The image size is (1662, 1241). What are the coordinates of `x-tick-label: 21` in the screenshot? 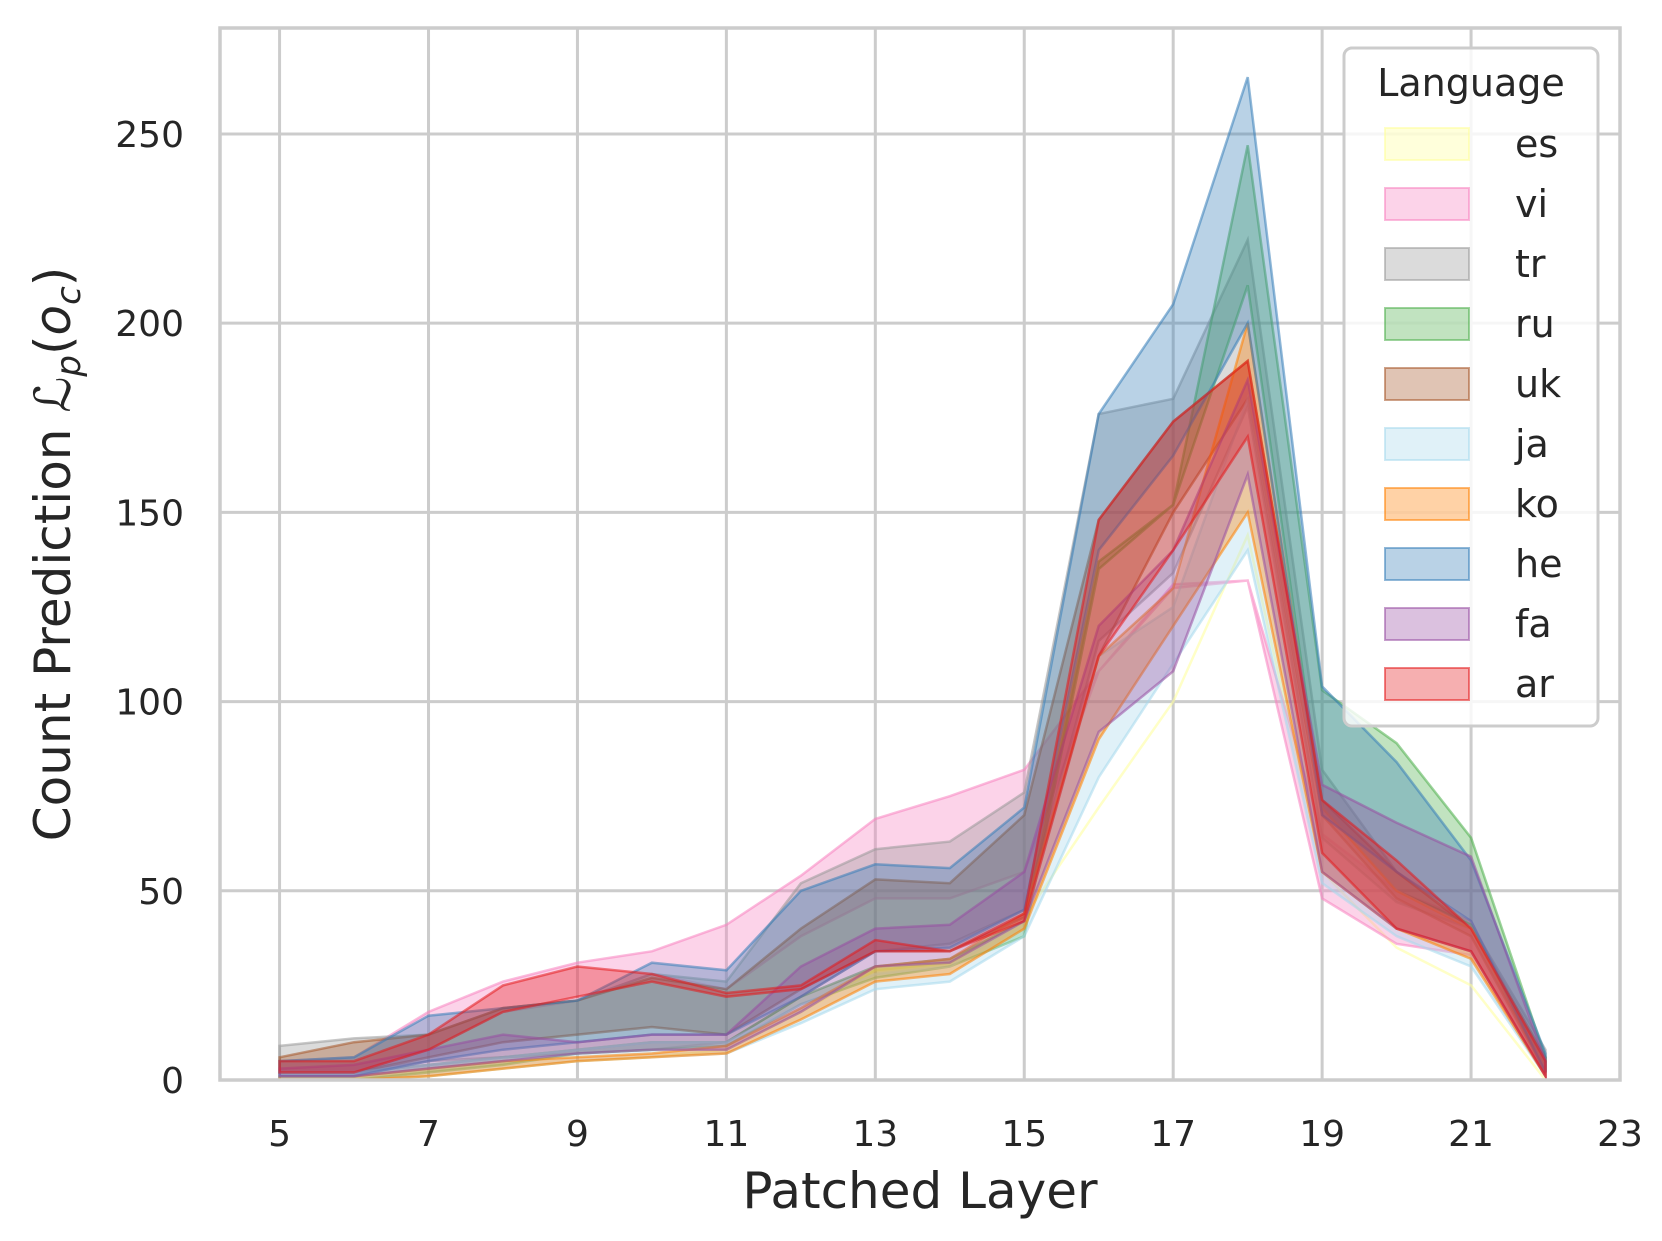 It's located at (1471, 1134).